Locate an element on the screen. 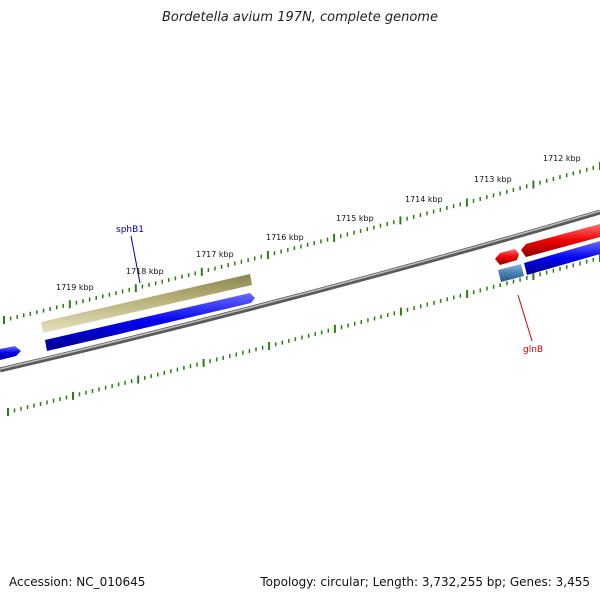 The width and height of the screenshot is (600, 600). sphB1-leader-line is located at coordinates (135, 259).